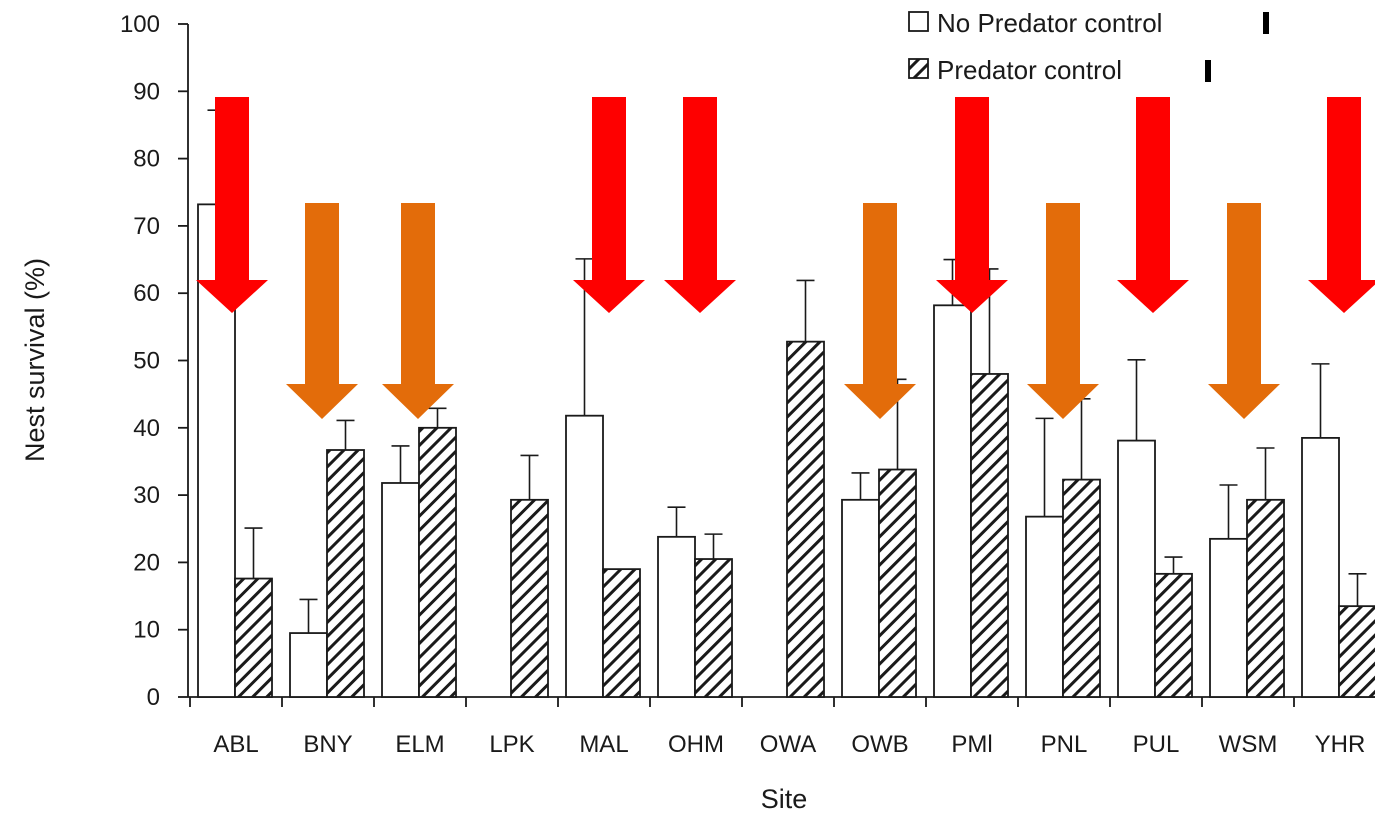 This screenshot has width=1375, height=817. What do you see at coordinates (1044, 606) in the screenshot?
I see `bar-no-predator-control-pnl` at bounding box center [1044, 606].